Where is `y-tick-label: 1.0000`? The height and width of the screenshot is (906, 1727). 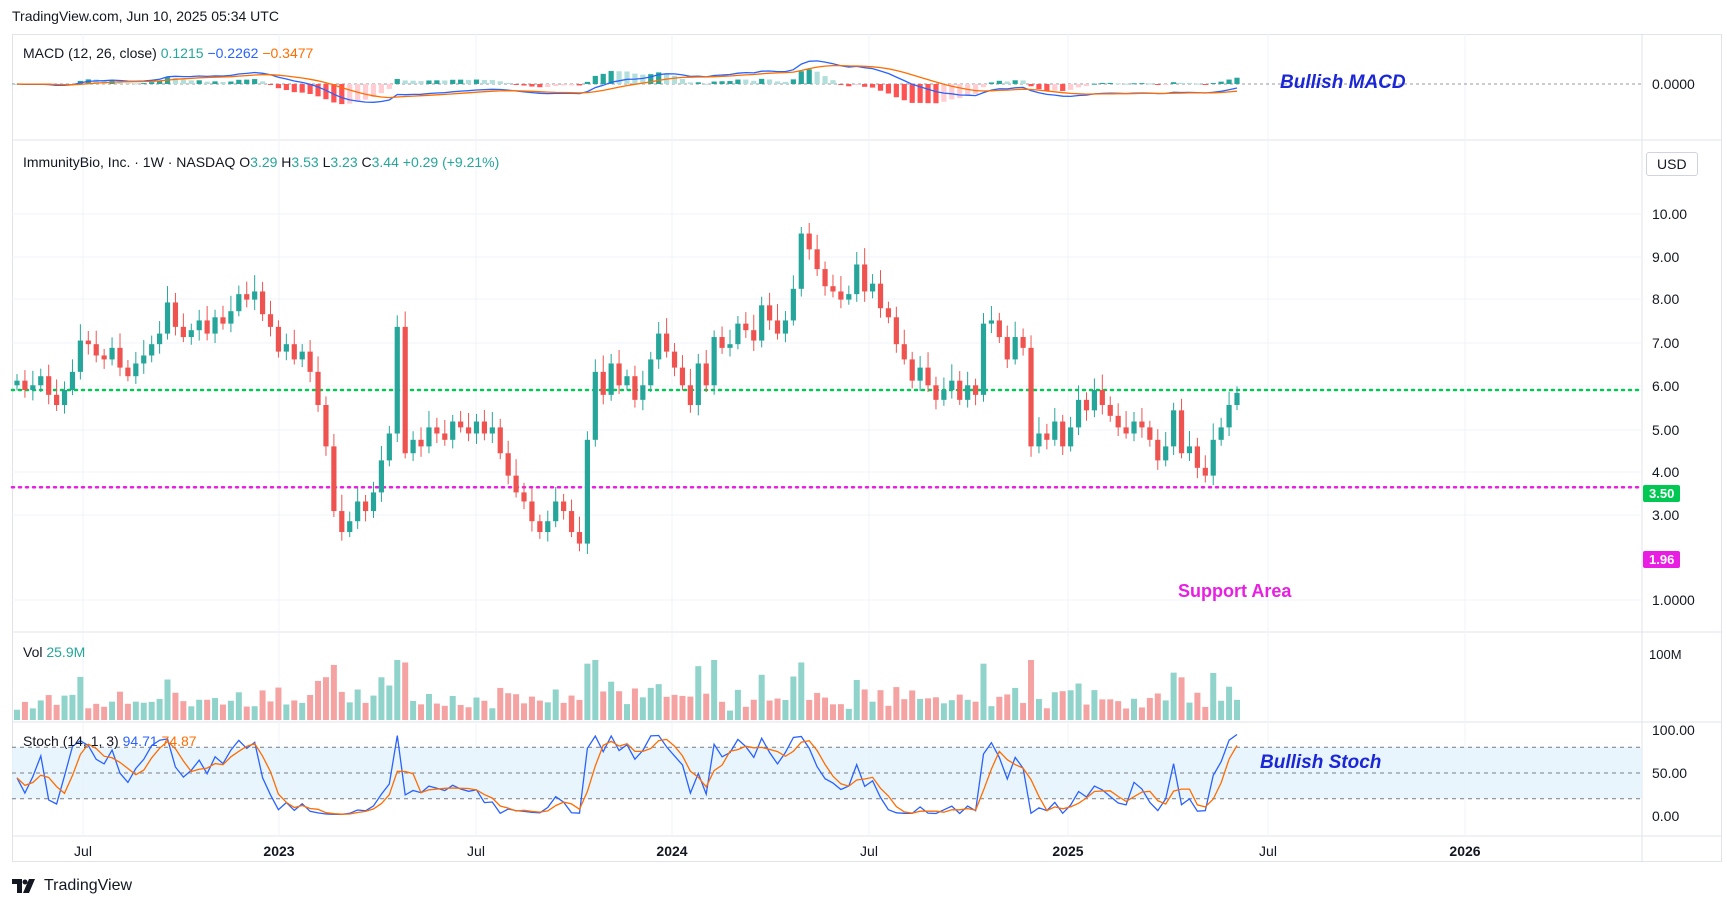
y-tick-label: 1.0000 is located at coordinates (1673, 600).